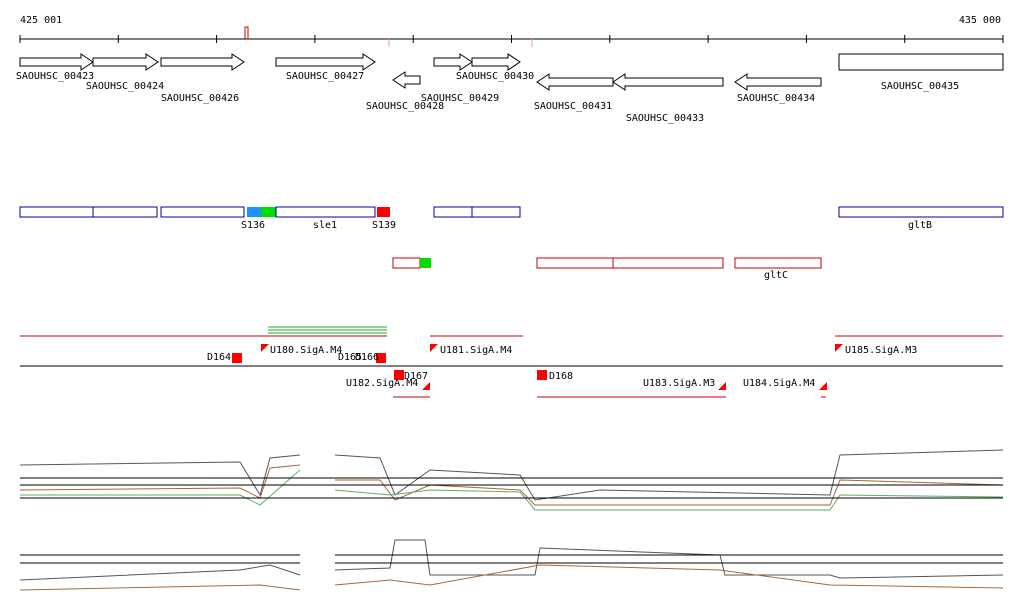 This screenshot has width=1024, height=611. I want to click on transcript-label: D168, so click(561, 376).